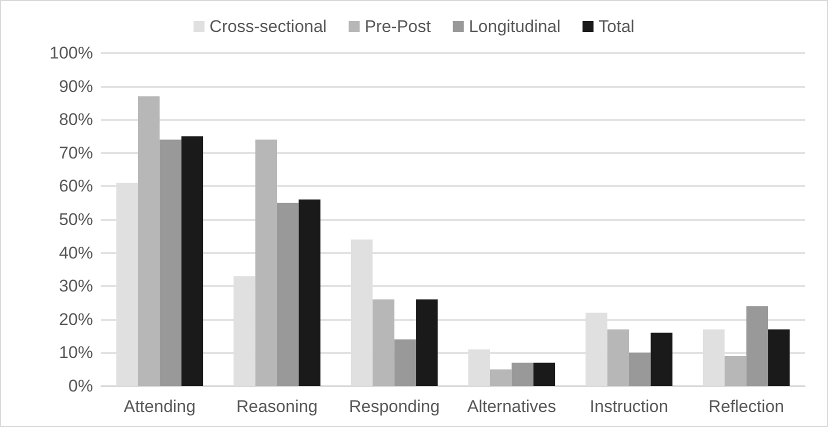  Describe the element at coordinates (75, 186) in the screenshot. I see `y-tick-label: 60%` at that location.